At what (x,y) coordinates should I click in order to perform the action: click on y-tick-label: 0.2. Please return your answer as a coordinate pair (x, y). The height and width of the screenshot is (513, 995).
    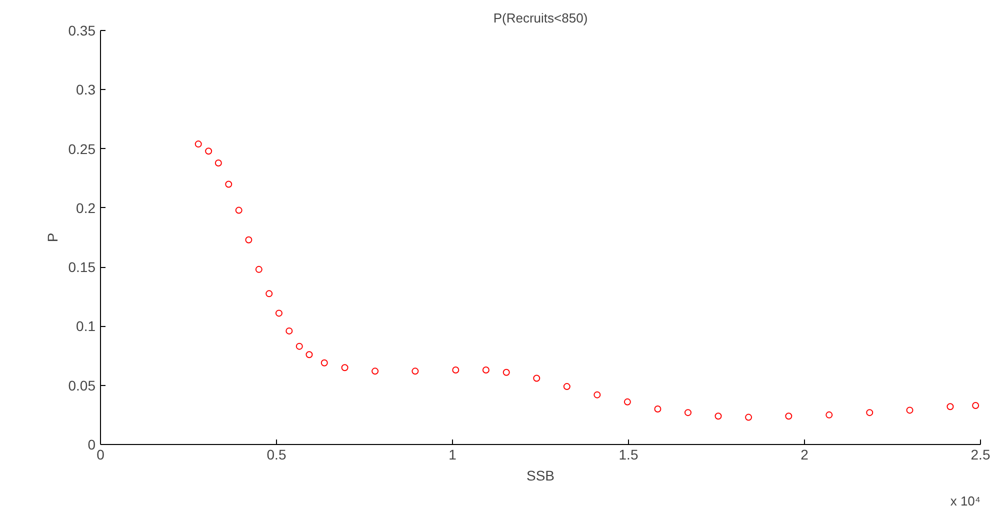
    Looking at the image, I should click on (86, 208).